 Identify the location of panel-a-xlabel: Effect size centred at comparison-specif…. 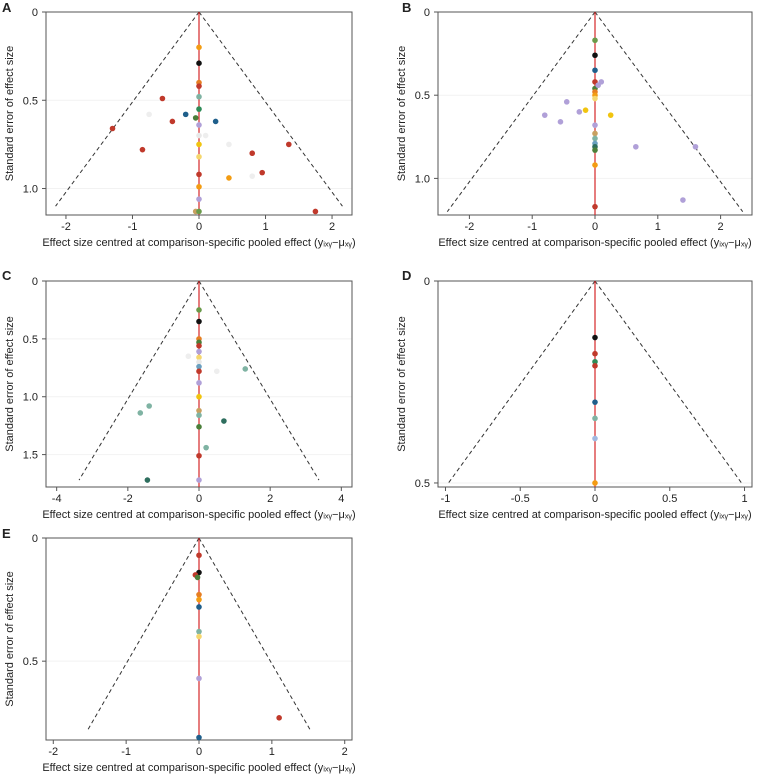
(198, 243).